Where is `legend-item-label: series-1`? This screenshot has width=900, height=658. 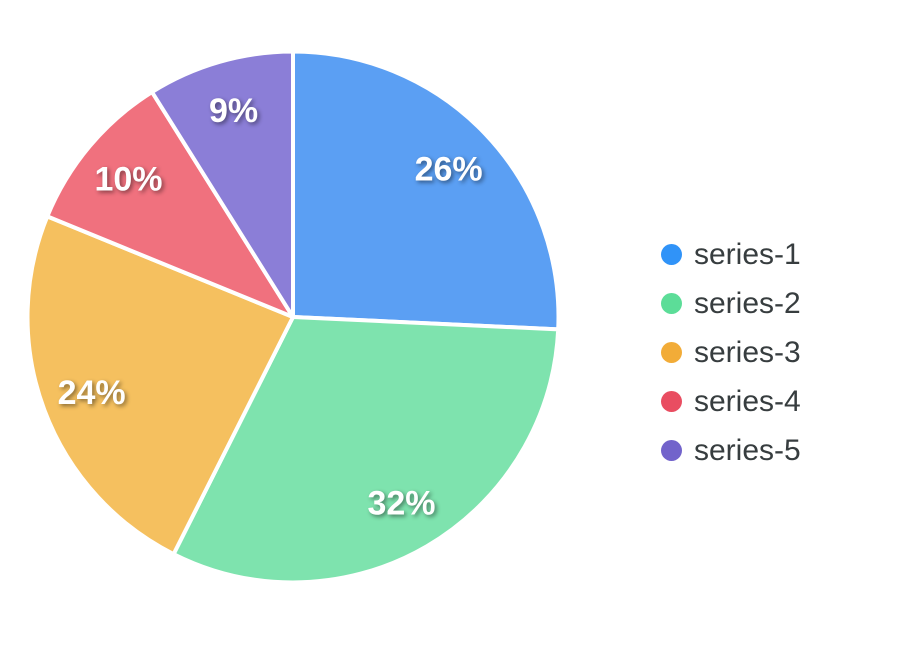
legend-item-label: series-1 is located at coordinates (747, 254).